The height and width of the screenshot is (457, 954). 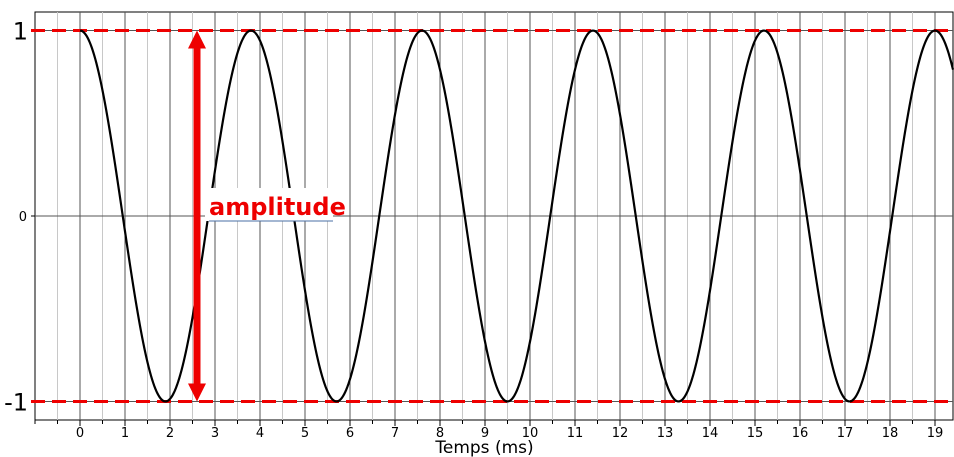 I want to click on x-tick-label: 12, so click(x=620, y=433).